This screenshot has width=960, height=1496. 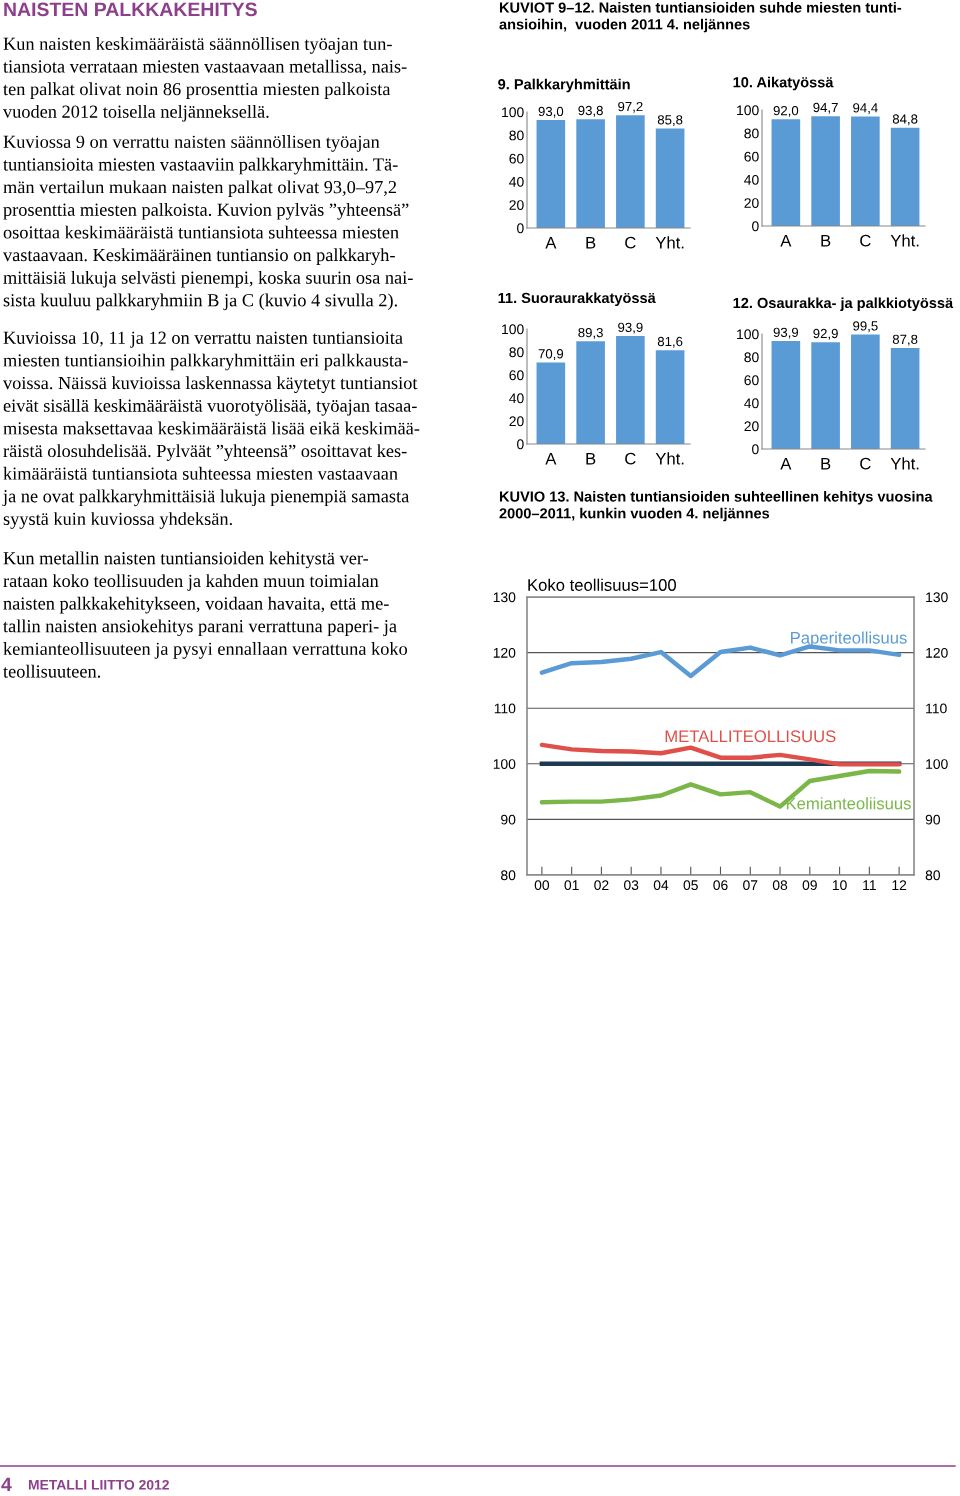 I want to click on x-tick-label: 00, so click(x=542, y=885).